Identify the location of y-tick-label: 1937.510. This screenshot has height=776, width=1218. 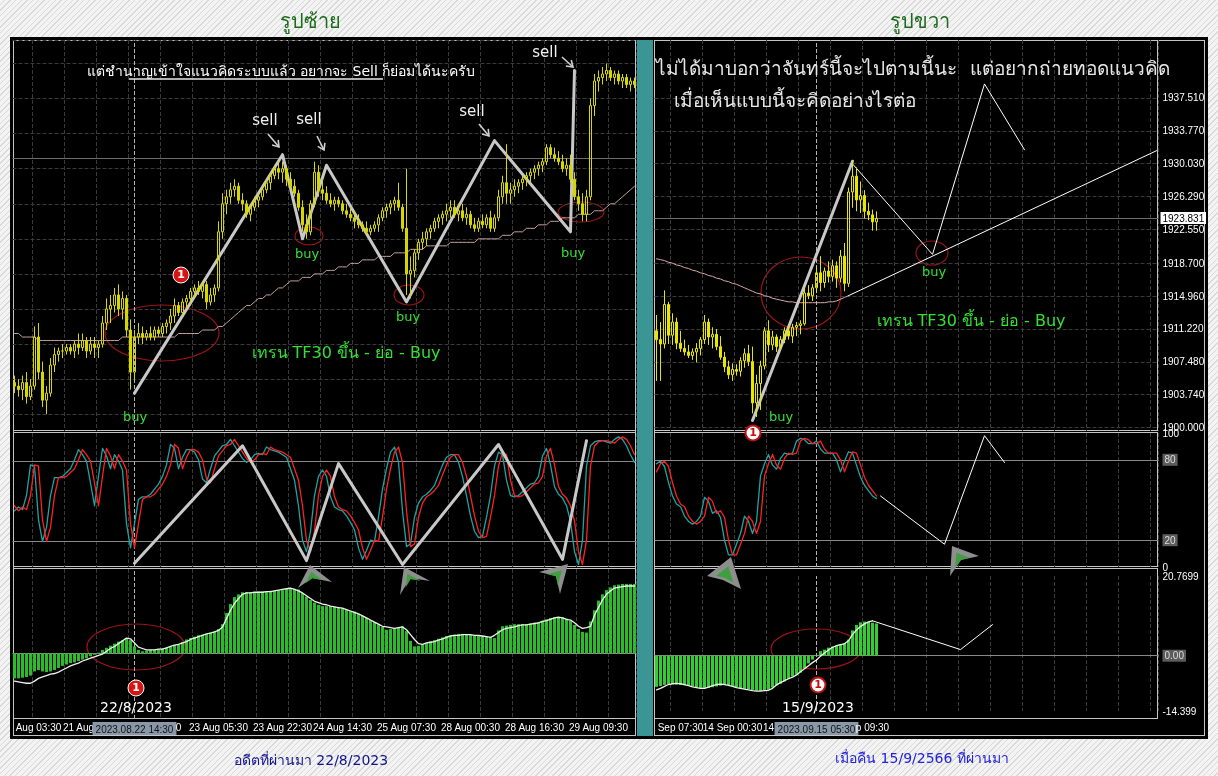
(1183, 98).